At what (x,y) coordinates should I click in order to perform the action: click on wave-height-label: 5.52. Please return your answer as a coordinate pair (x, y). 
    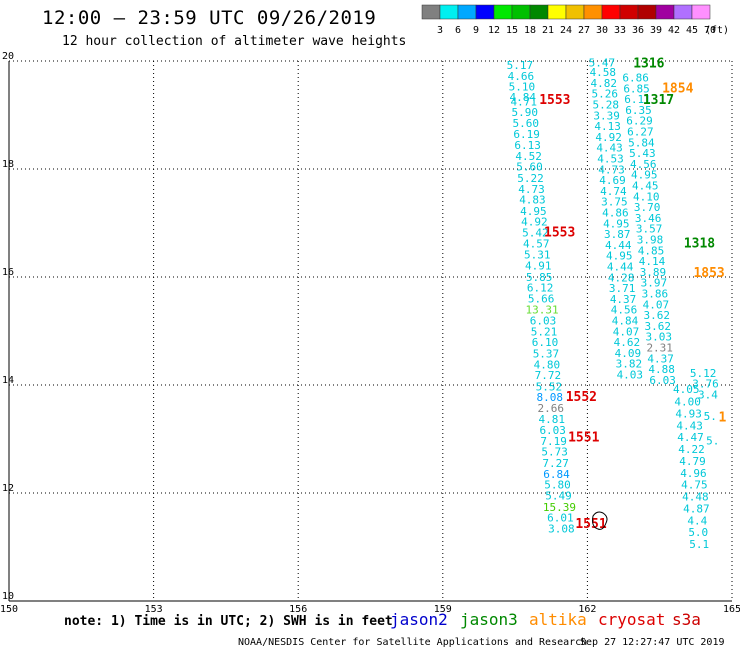
    Looking at the image, I should click on (549, 386).